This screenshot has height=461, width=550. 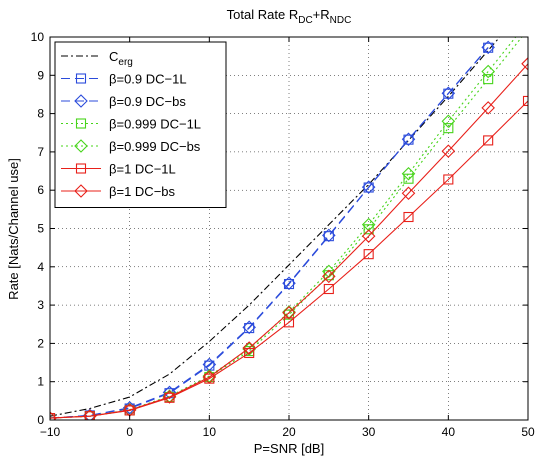 What do you see at coordinates (121, 58) in the screenshot?
I see `legend-label: Cerg` at bounding box center [121, 58].